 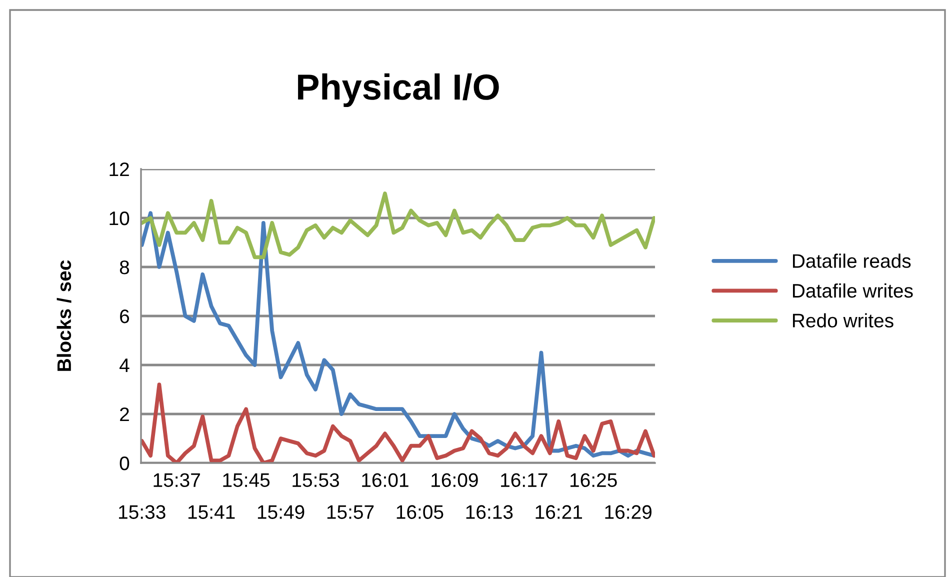 I want to click on x-tick-label: 16:29, so click(x=628, y=512).